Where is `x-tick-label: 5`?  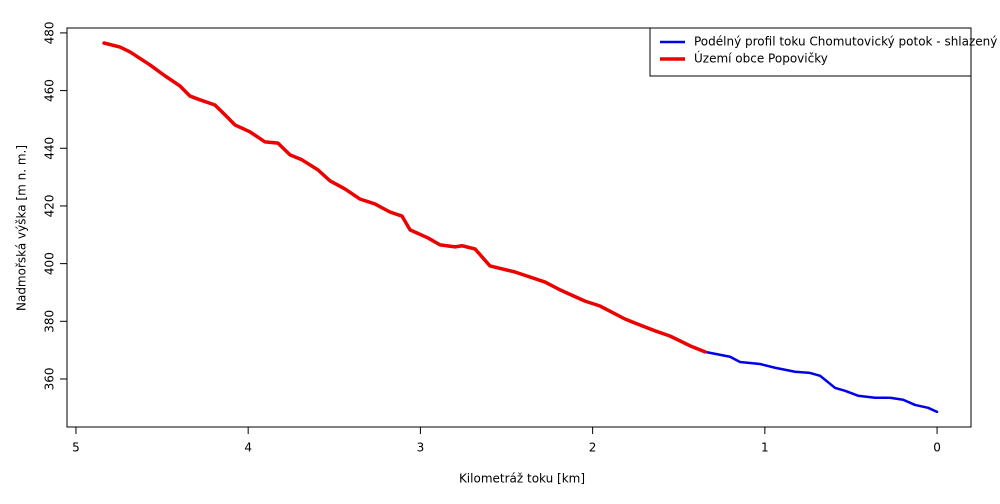 x-tick-label: 5 is located at coordinates (76, 448).